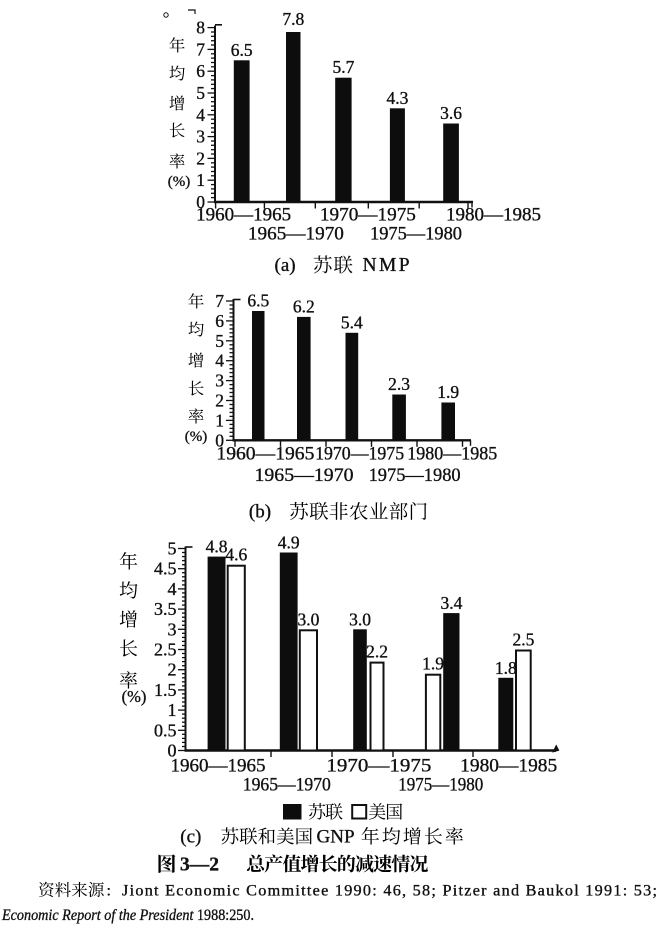 The width and height of the screenshot is (660, 930). Describe the element at coordinates (506, 668) in the screenshot. I see `svg-text: 1.8` at that location.